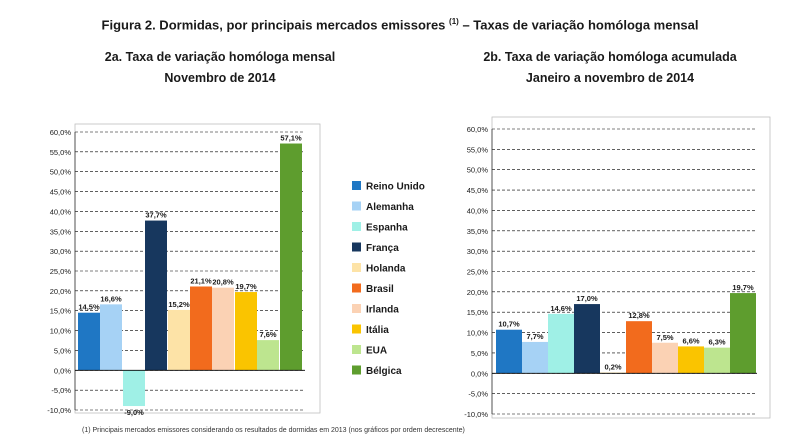  I want to click on chart-a-ytick-label: -5,0%, so click(61, 390).